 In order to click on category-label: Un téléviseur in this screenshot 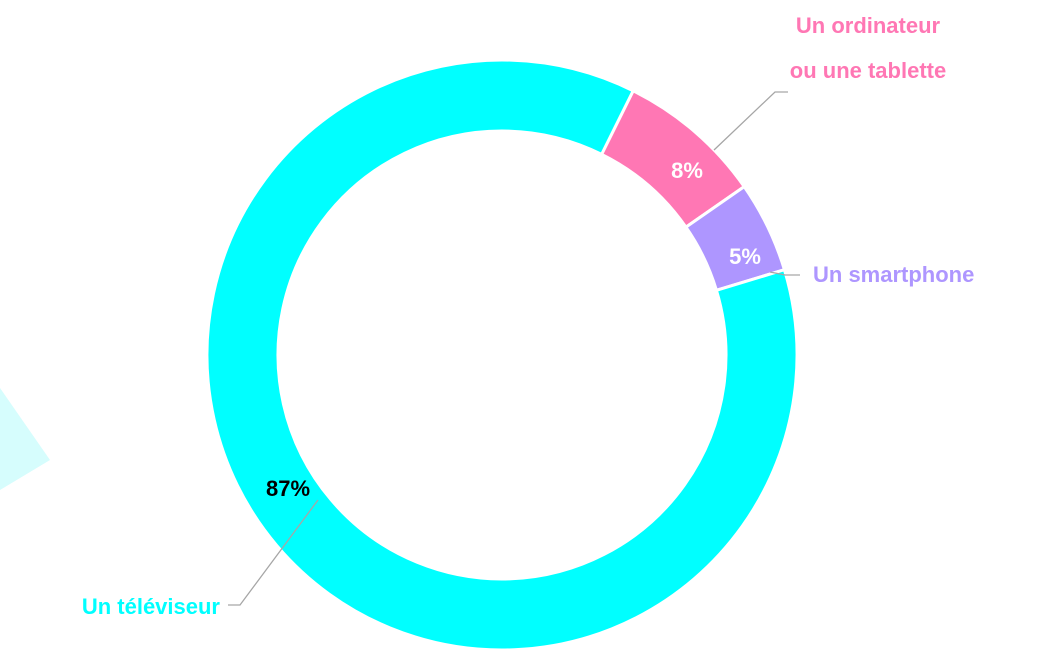, I will do `click(150, 606)`.